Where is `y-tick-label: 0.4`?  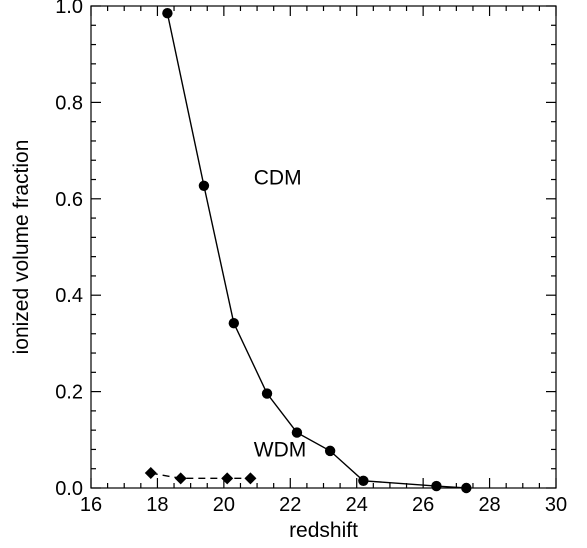
y-tick-label: 0.4 is located at coordinates (69, 296).